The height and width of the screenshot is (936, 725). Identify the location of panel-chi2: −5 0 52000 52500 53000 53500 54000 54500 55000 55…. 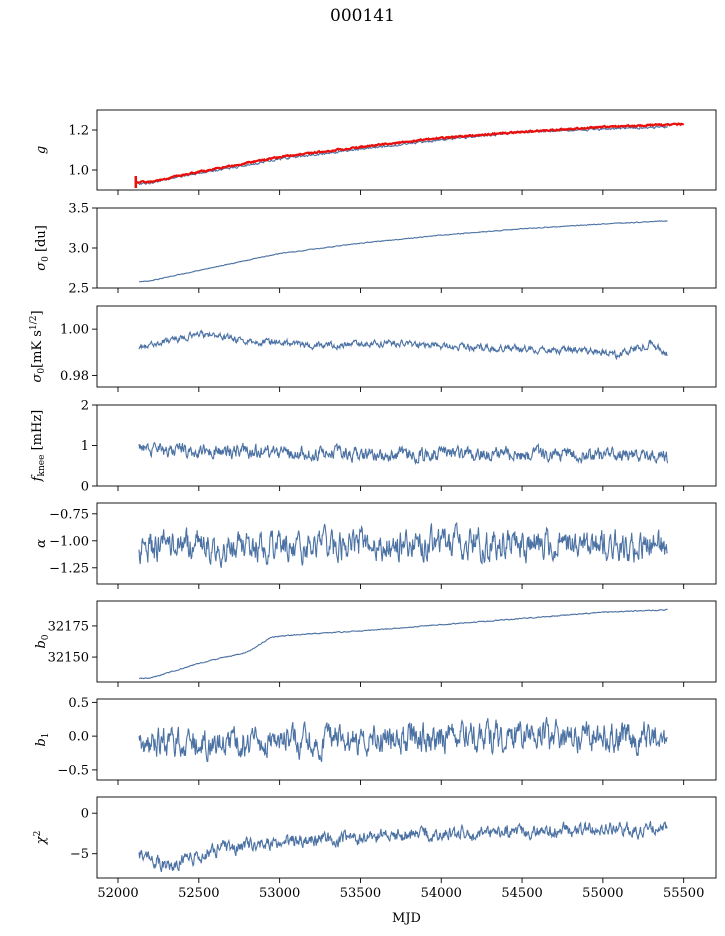
(375, 848).